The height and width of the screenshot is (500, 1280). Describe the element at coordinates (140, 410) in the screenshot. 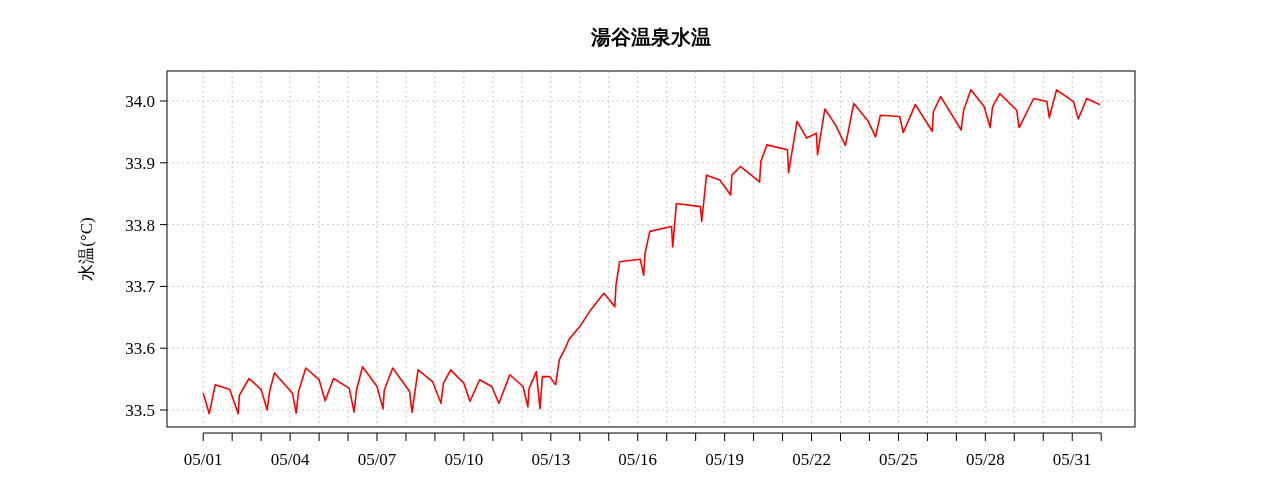

I see `y-tick-label: 33.5` at that location.